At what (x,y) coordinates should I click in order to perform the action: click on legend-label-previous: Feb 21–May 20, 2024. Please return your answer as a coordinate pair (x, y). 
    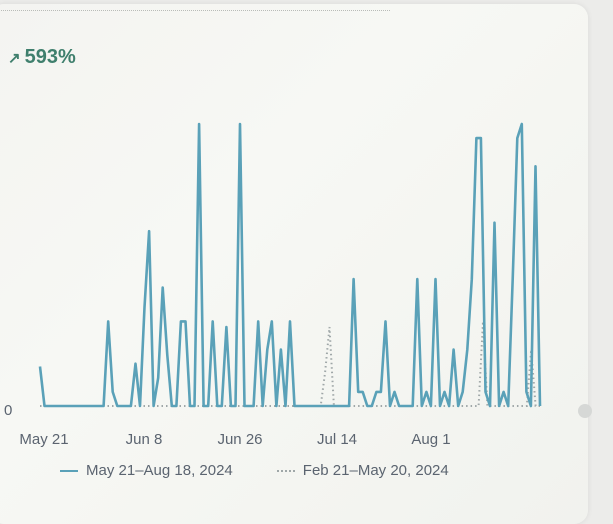
    Looking at the image, I should click on (375, 470).